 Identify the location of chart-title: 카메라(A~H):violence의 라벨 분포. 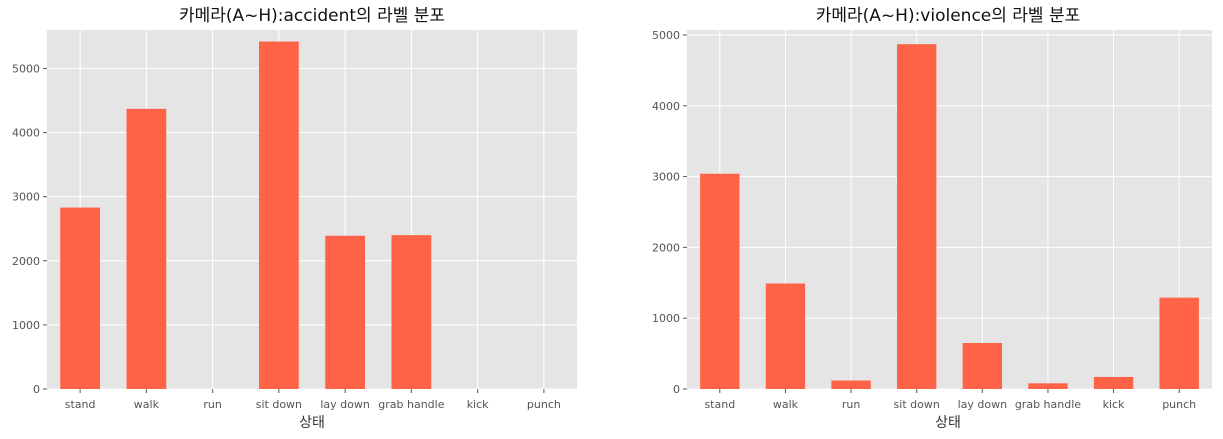
(948, 16).